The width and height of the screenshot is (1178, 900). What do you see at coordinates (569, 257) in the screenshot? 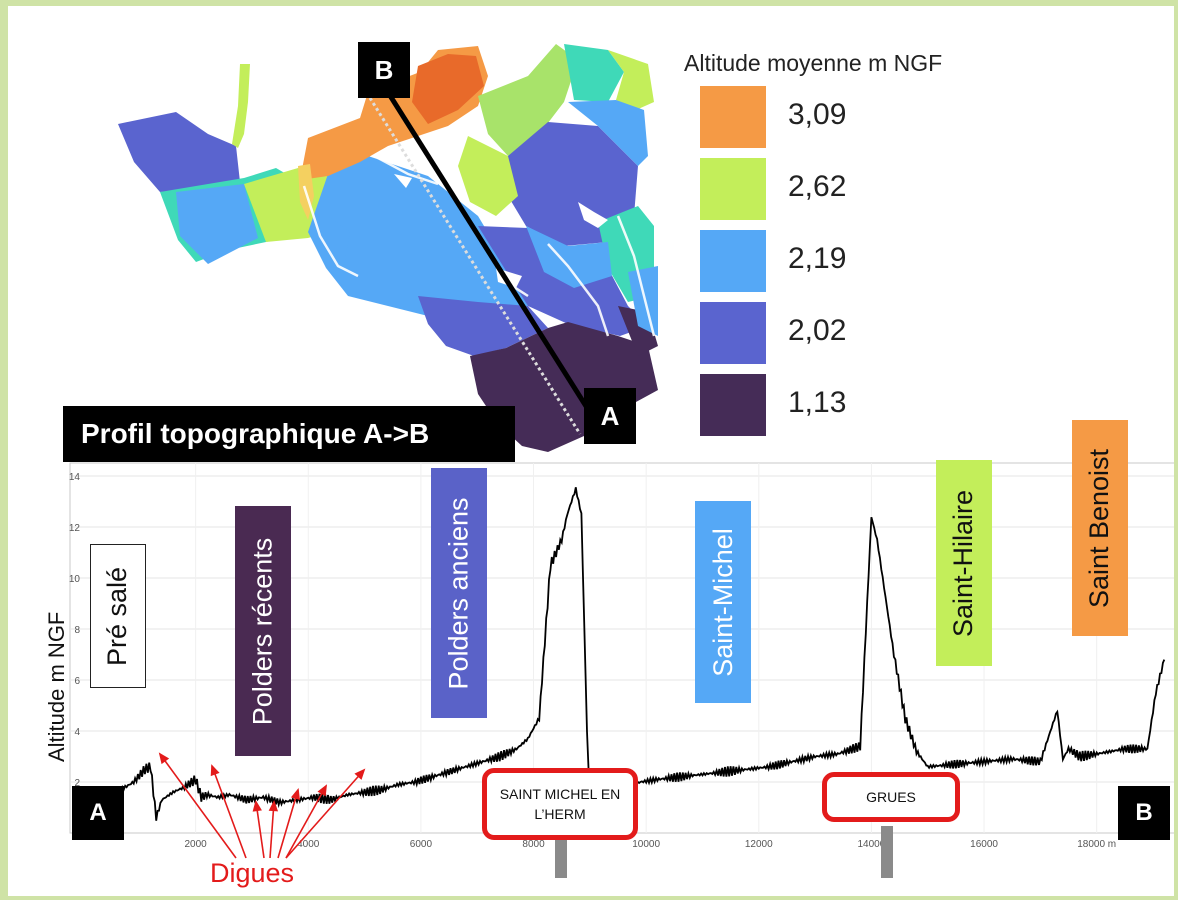
I see `map-zone-lightblue-mid` at bounding box center [569, 257].